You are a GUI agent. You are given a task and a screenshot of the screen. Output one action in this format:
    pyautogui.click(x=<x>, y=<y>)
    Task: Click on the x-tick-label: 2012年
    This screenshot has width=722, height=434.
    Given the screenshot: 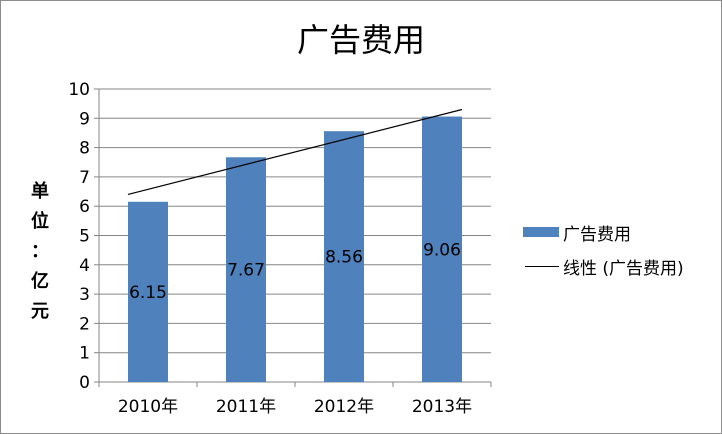 What is the action you would take?
    pyautogui.click(x=344, y=407)
    